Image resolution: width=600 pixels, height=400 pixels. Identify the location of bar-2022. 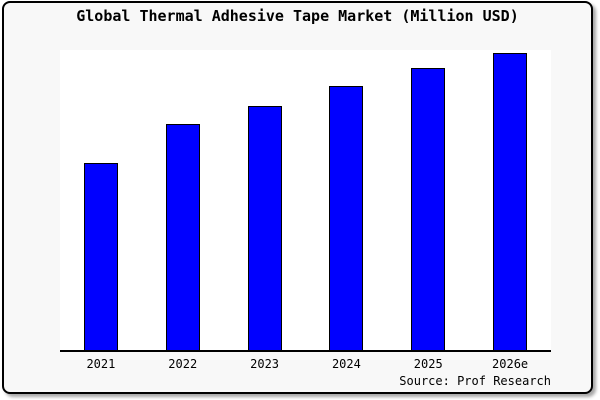
(182, 237).